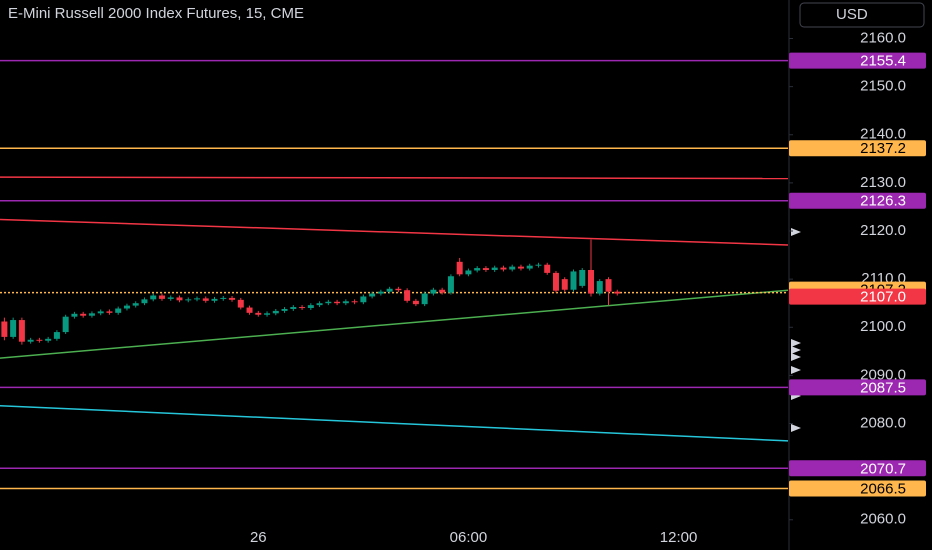  Describe the element at coordinates (883, 387) in the screenshot. I see `level-label: 2087.5` at that location.